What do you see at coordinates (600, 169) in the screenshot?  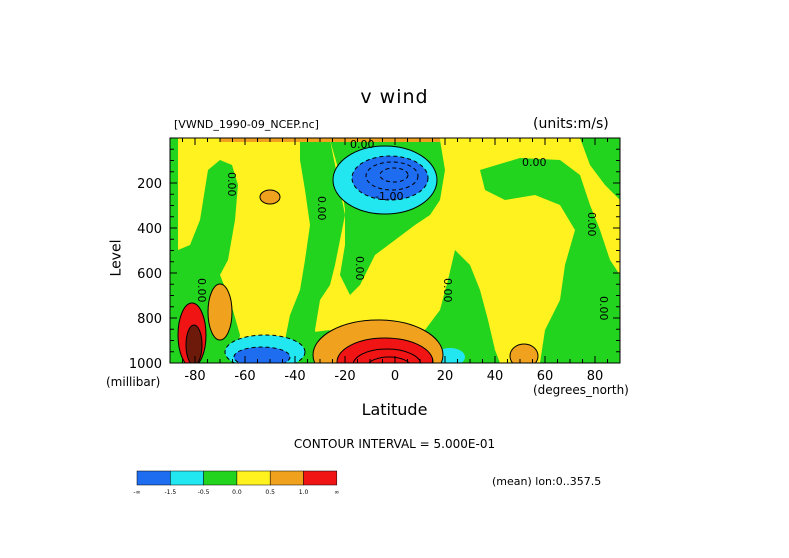 I see `field-green-top-right` at bounding box center [600, 169].